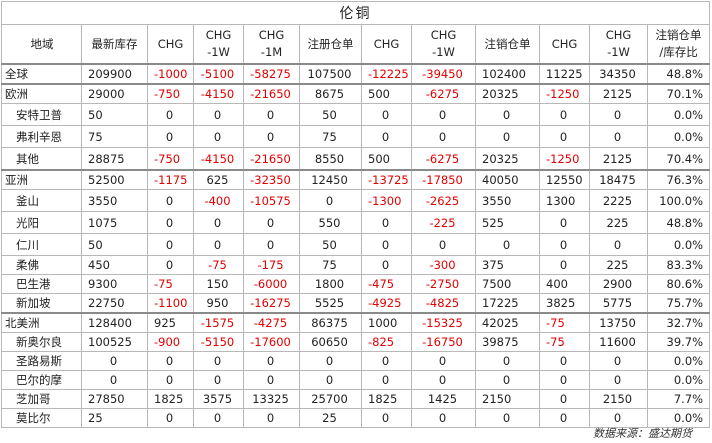 This screenshot has height=443, width=712. I want to click on value-cell: -2625, so click(443, 200).